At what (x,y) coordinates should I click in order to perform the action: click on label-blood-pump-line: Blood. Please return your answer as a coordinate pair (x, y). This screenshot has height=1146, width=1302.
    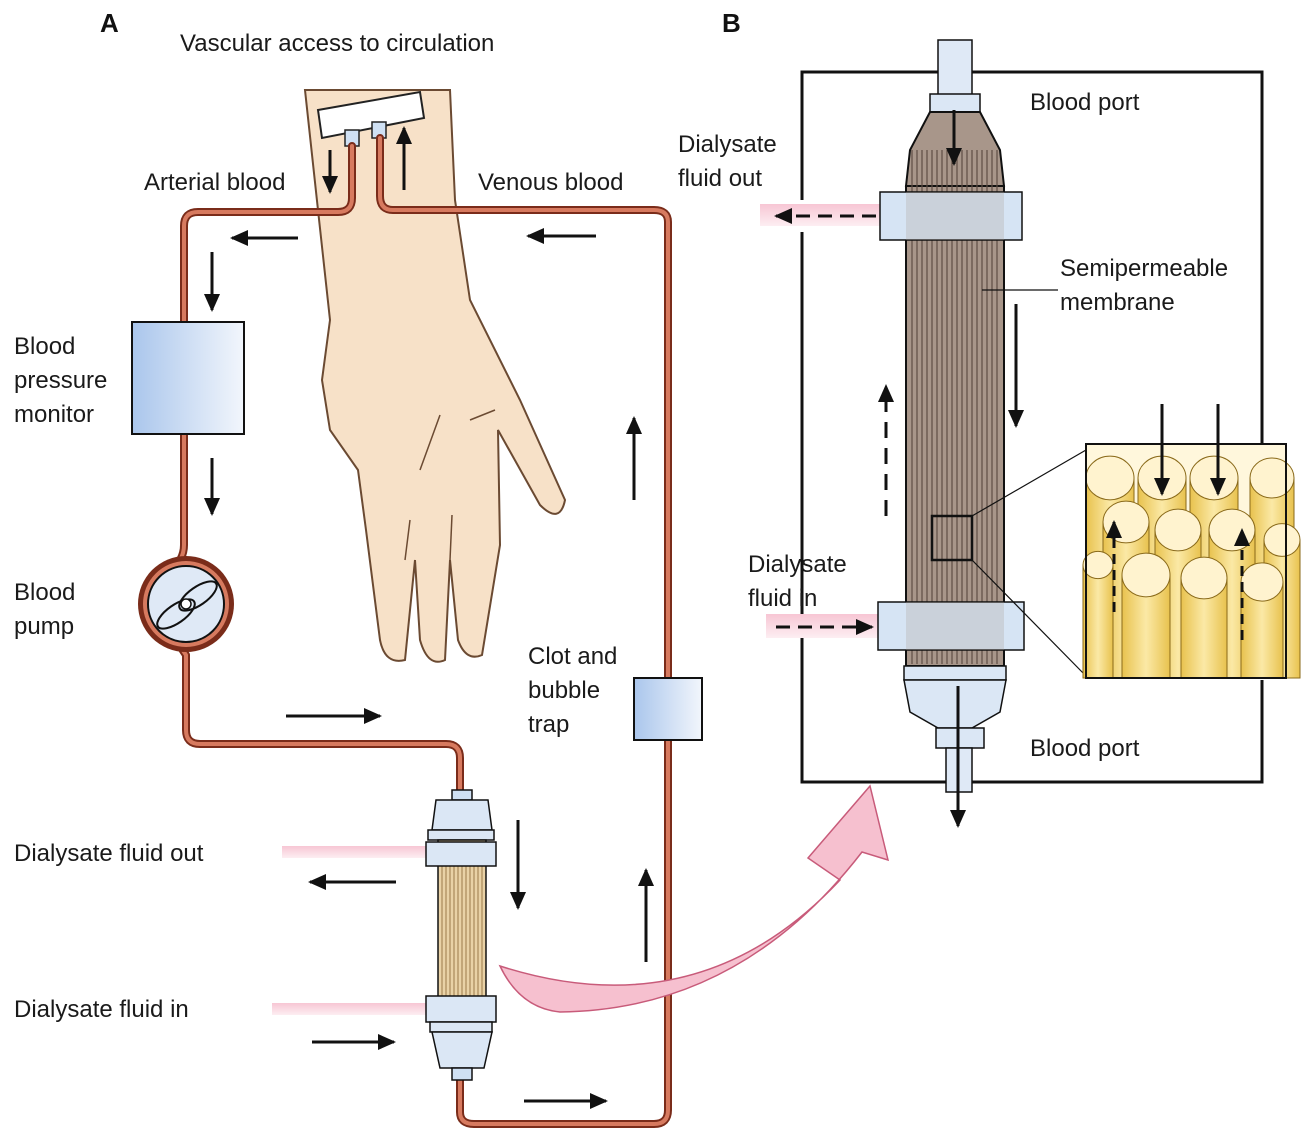
    Looking at the image, I should click on (45, 592).